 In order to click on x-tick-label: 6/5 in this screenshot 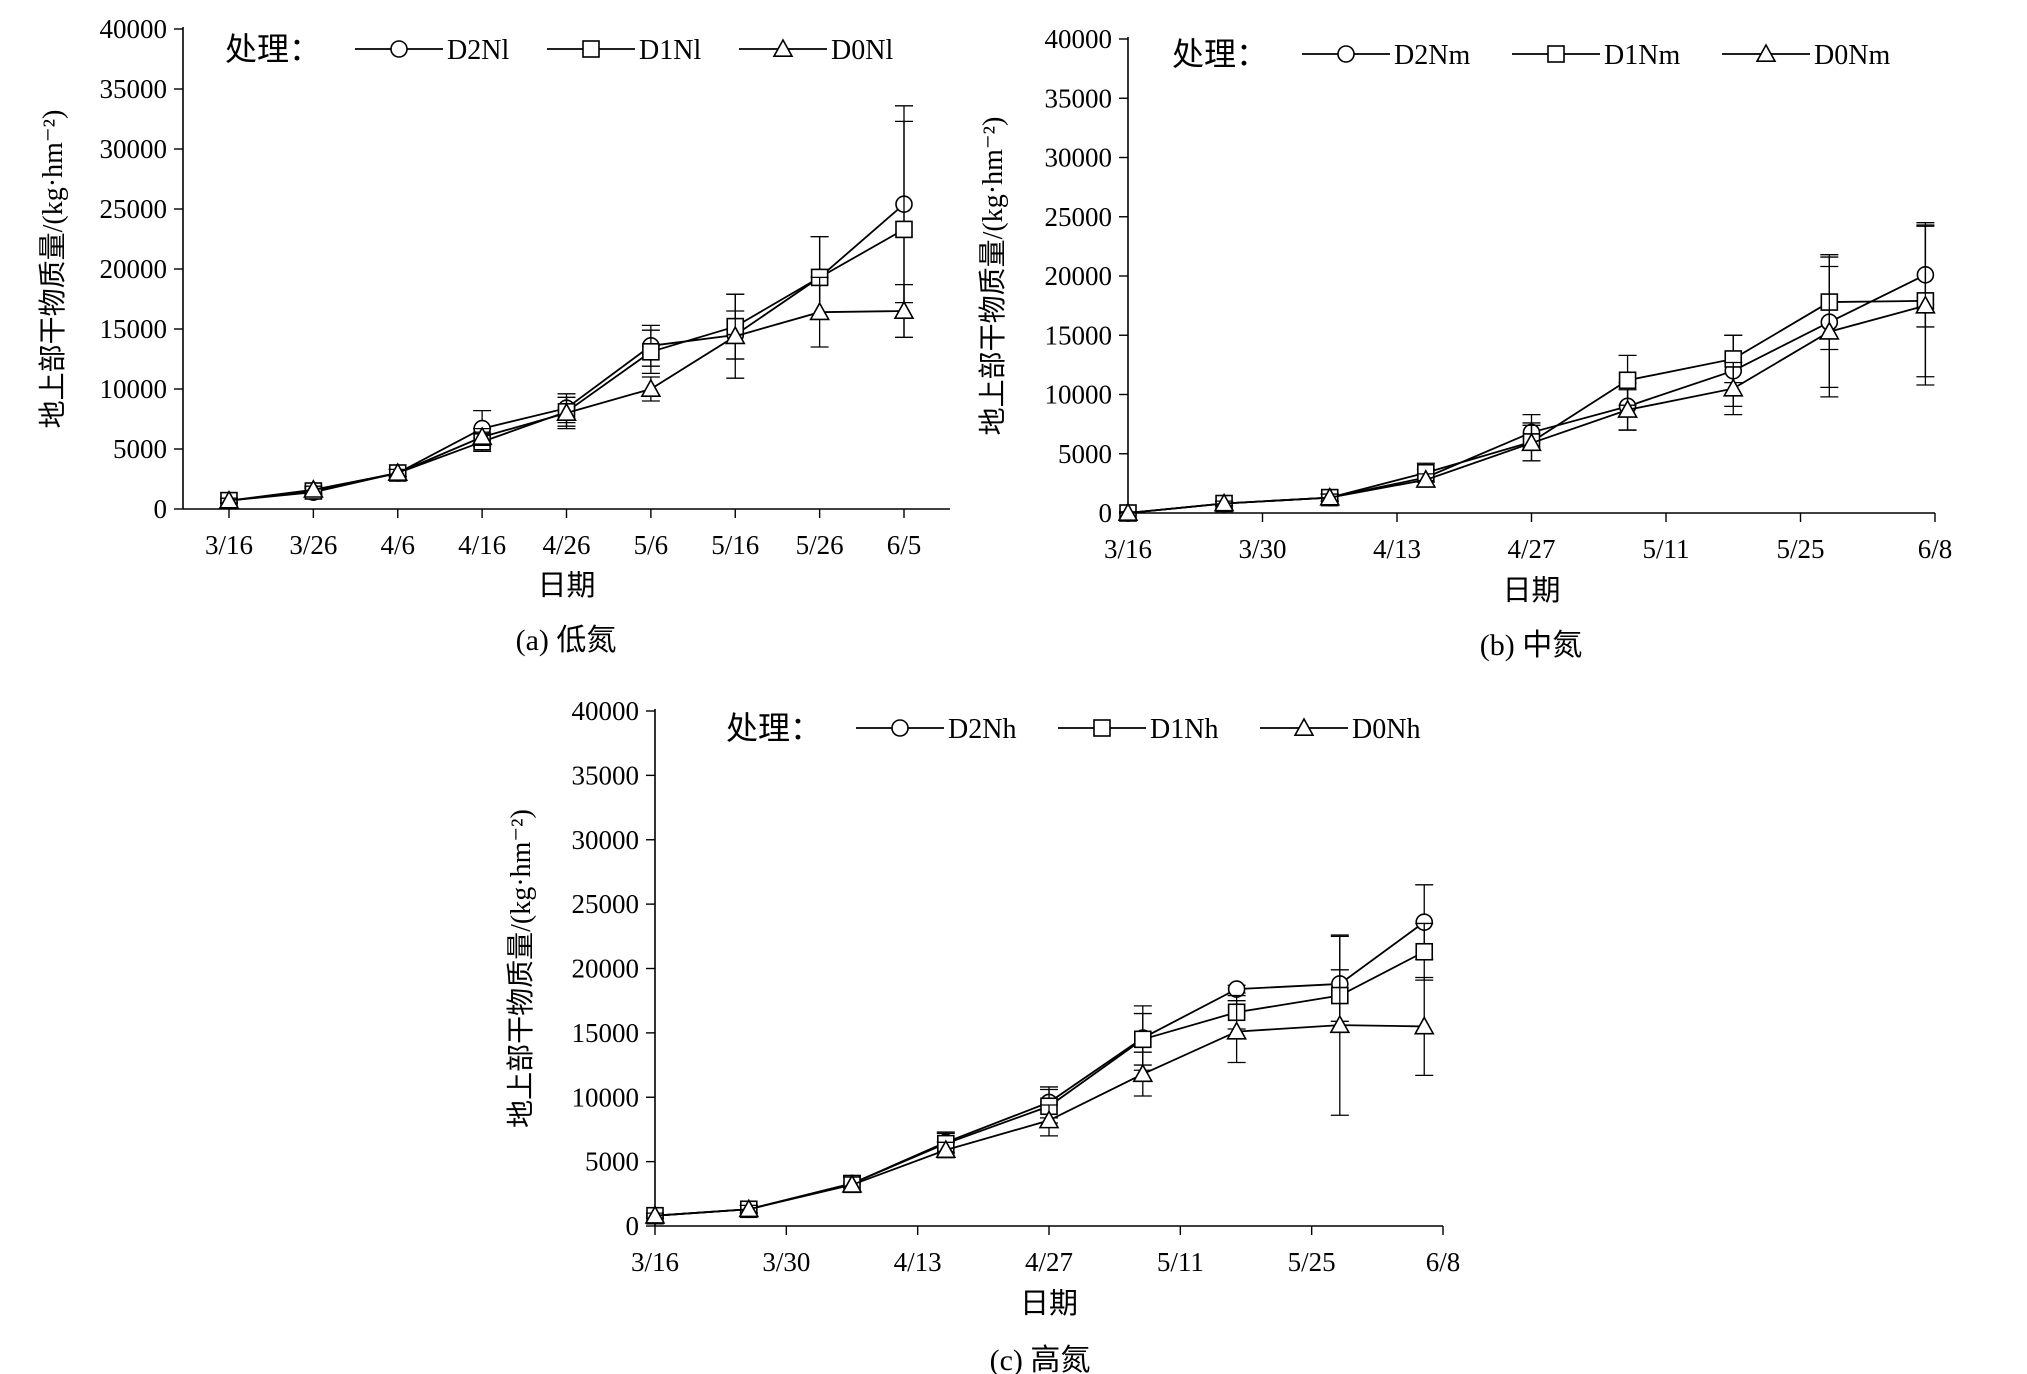, I will do `click(904, 545)`.